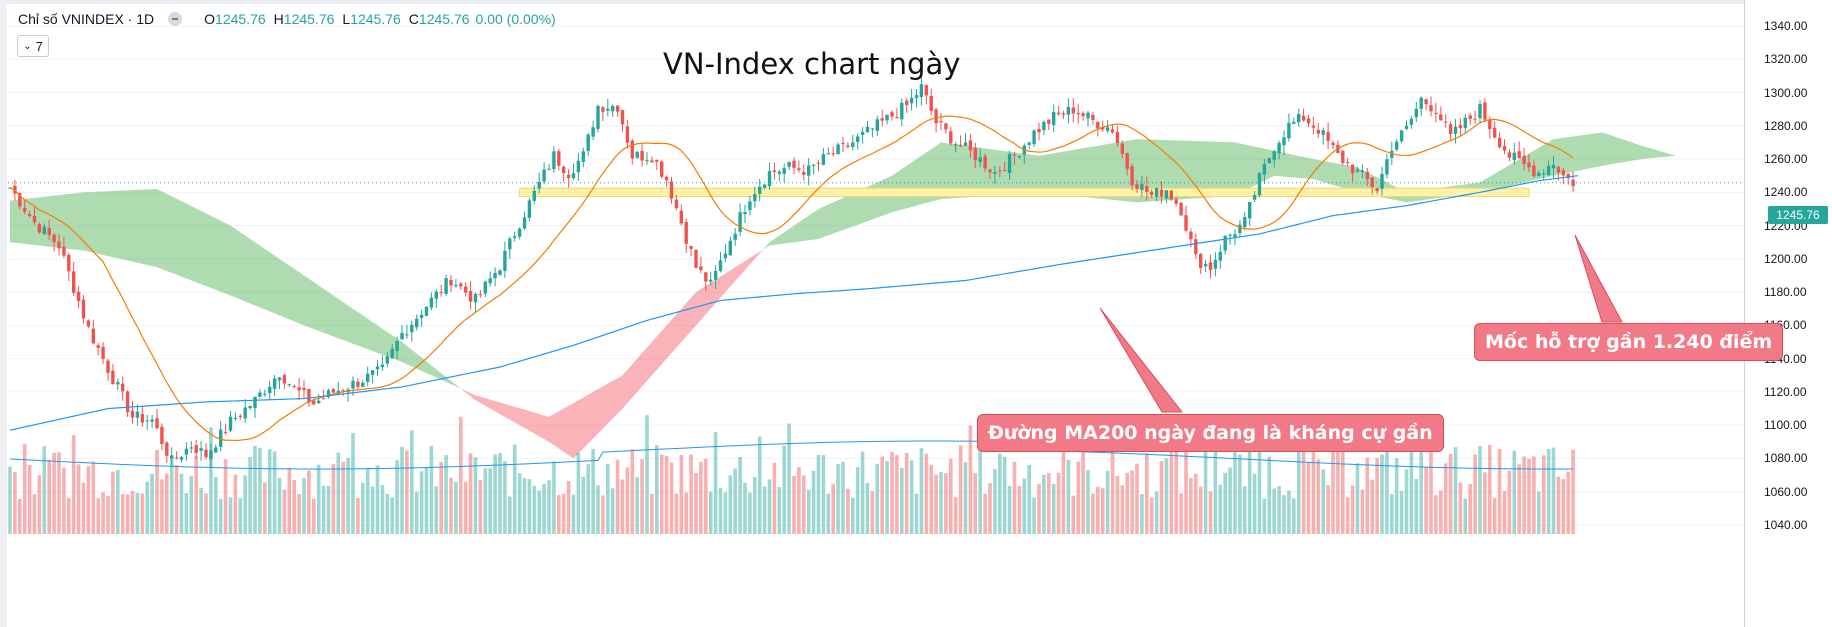  Describe the element at coordinates (1786, 92) in the screenshot. I see `price-tick-label: 1300.00` at that location.